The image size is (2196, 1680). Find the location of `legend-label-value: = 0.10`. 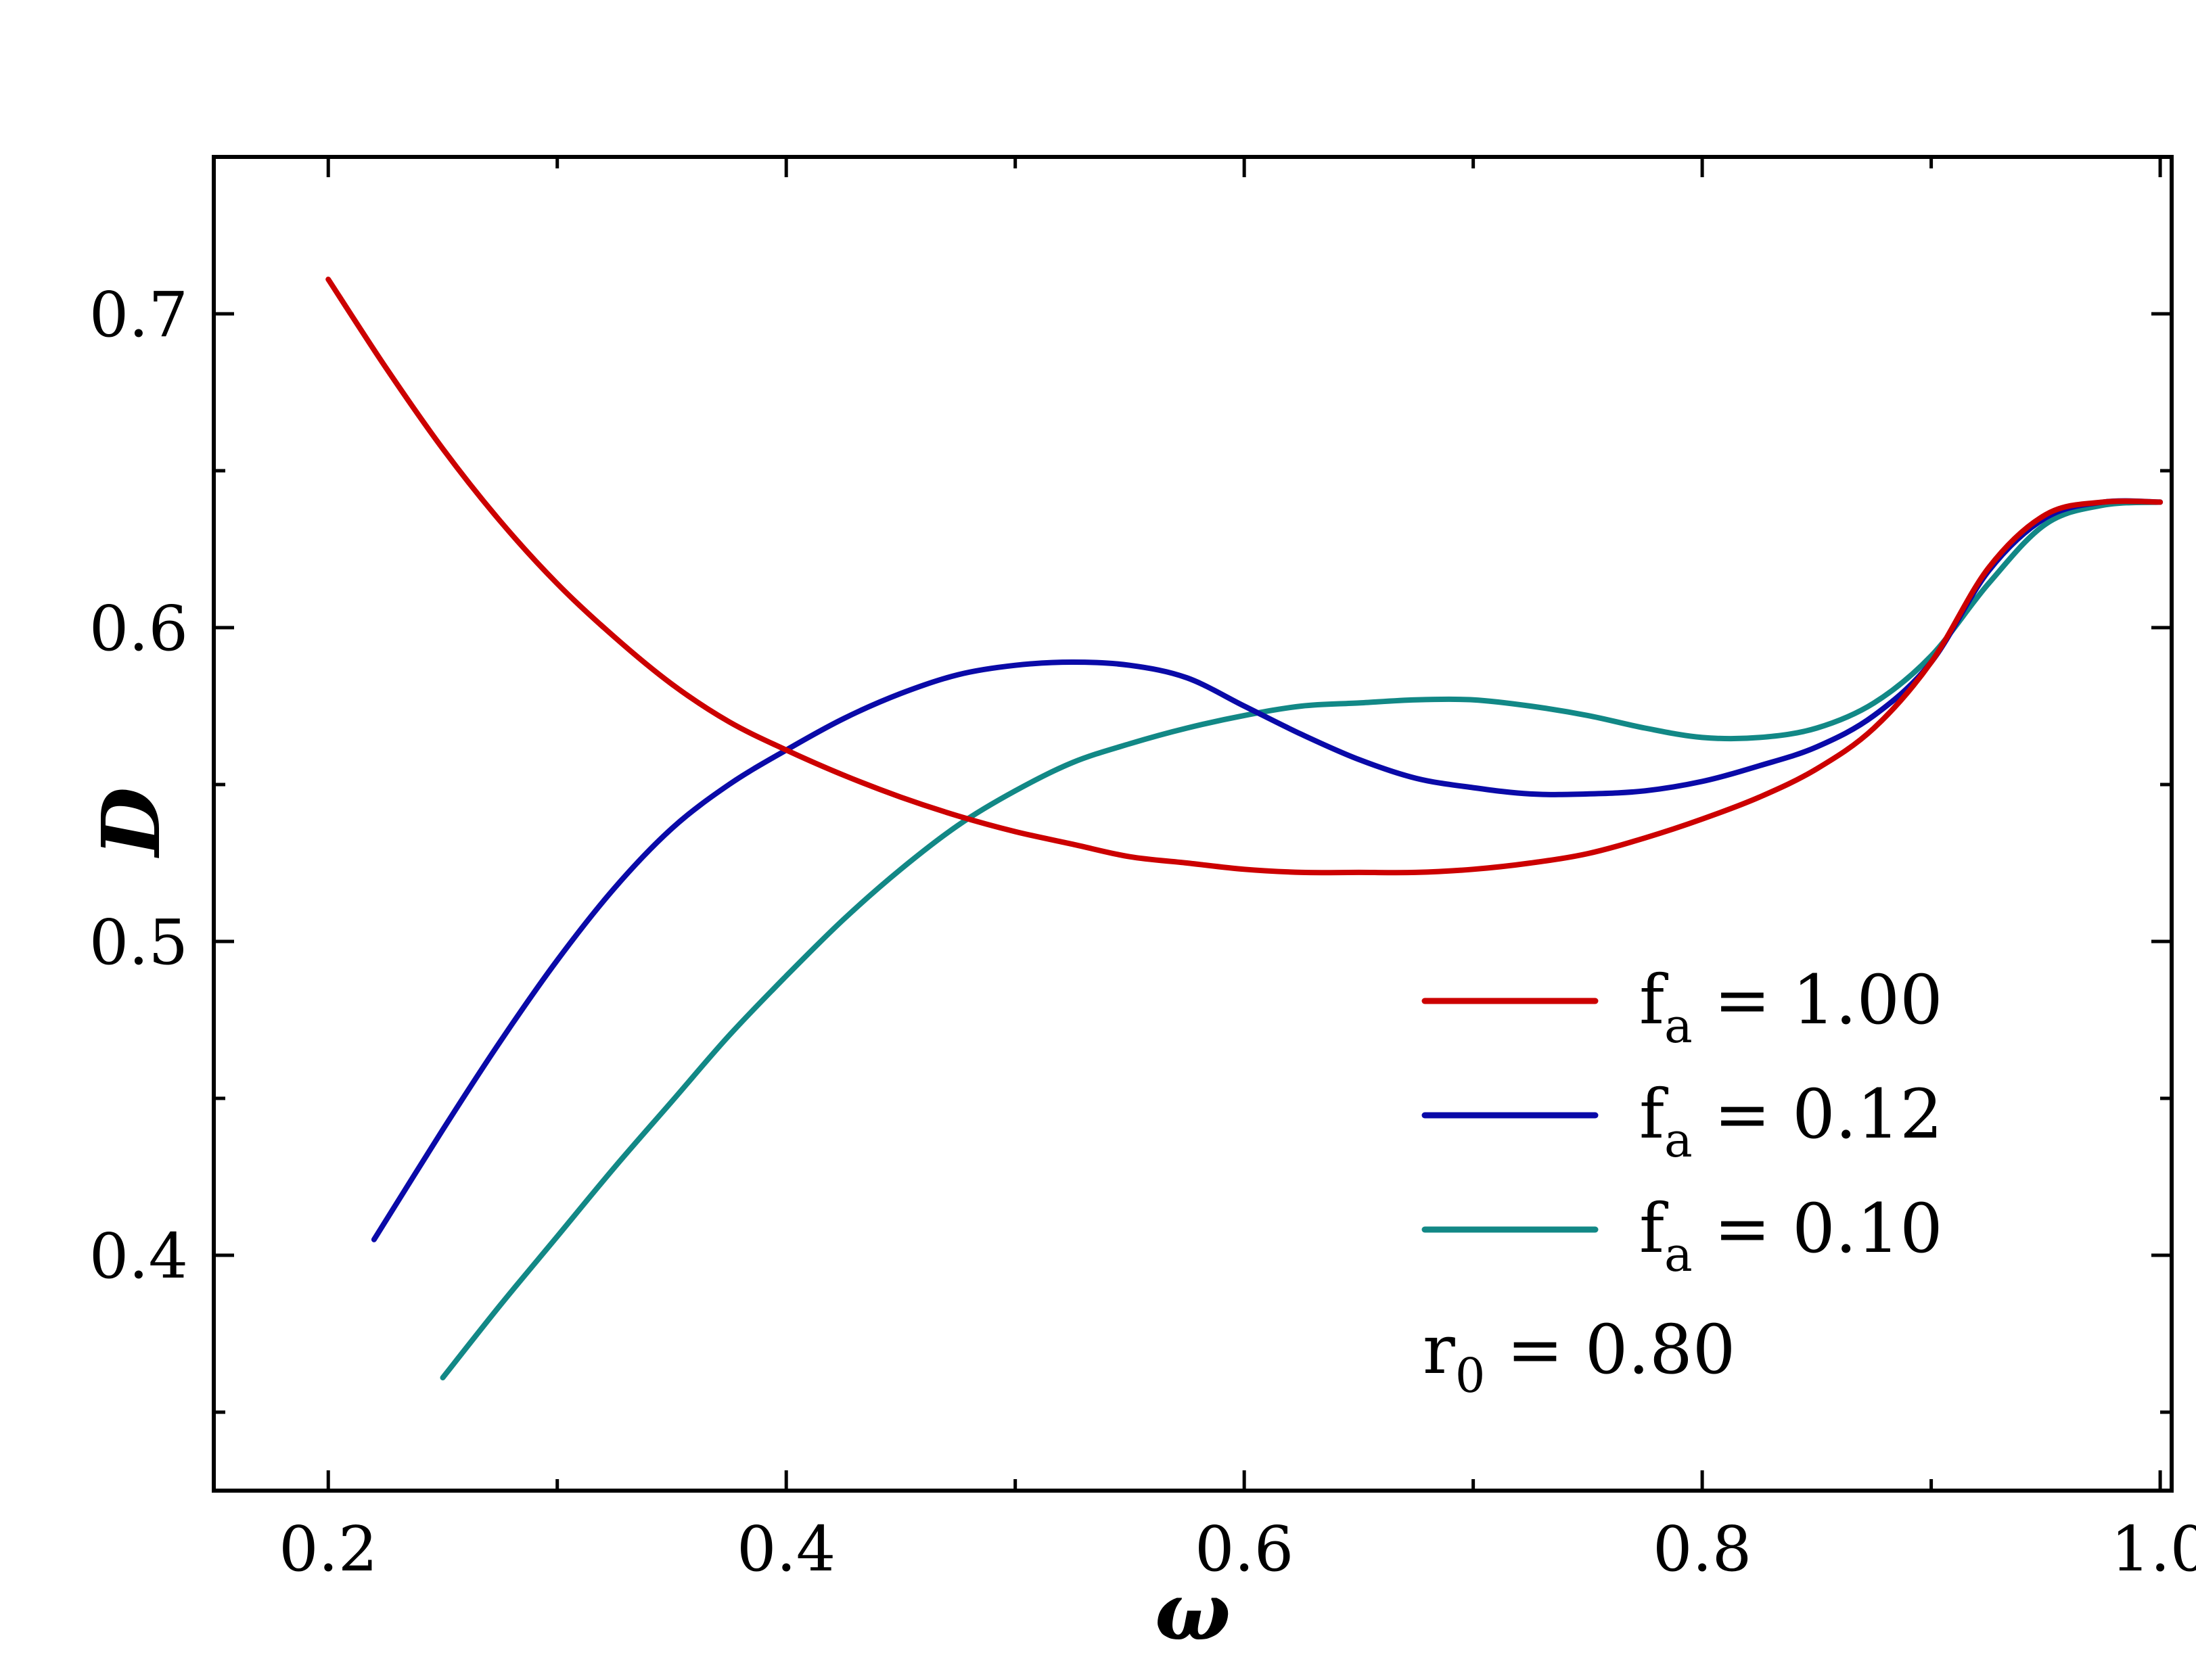

legend-label-value: = 0.10 is located at coordinates (1818, 1229).